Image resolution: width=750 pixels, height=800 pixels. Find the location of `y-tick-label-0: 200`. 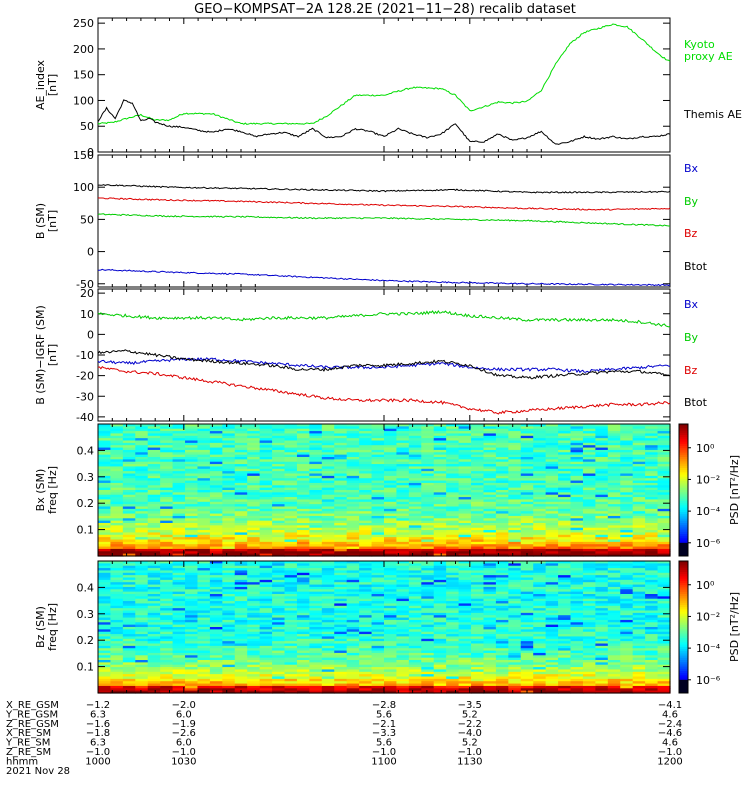

y-tick-label-0: 200 is located at coordinates (83, 49).